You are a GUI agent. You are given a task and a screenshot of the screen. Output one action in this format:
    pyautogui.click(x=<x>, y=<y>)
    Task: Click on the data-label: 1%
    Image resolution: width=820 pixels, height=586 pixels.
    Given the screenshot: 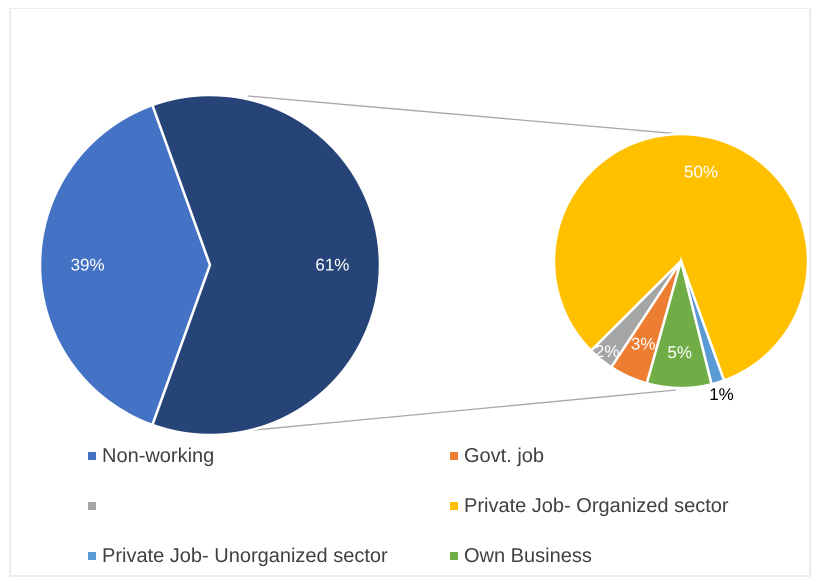 What is the action you would take?
    pyautogui.click(x=721, y=394)
    